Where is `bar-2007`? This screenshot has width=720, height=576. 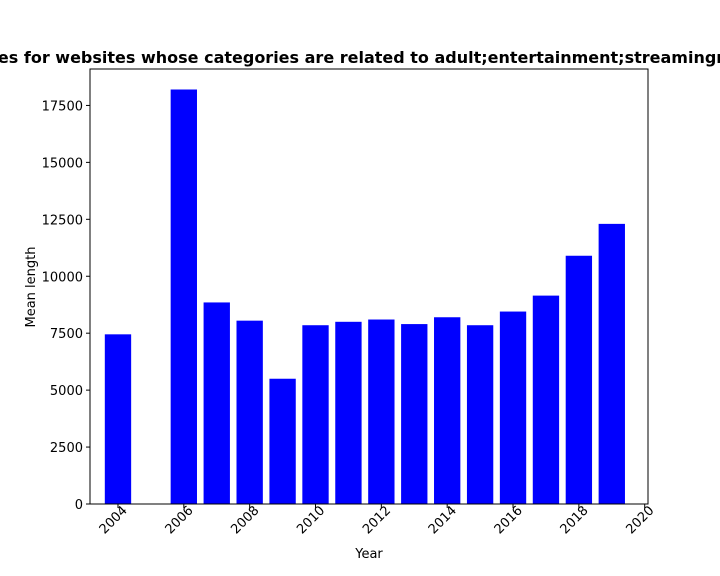 bar-2007 is located at coordinates (216, 403).